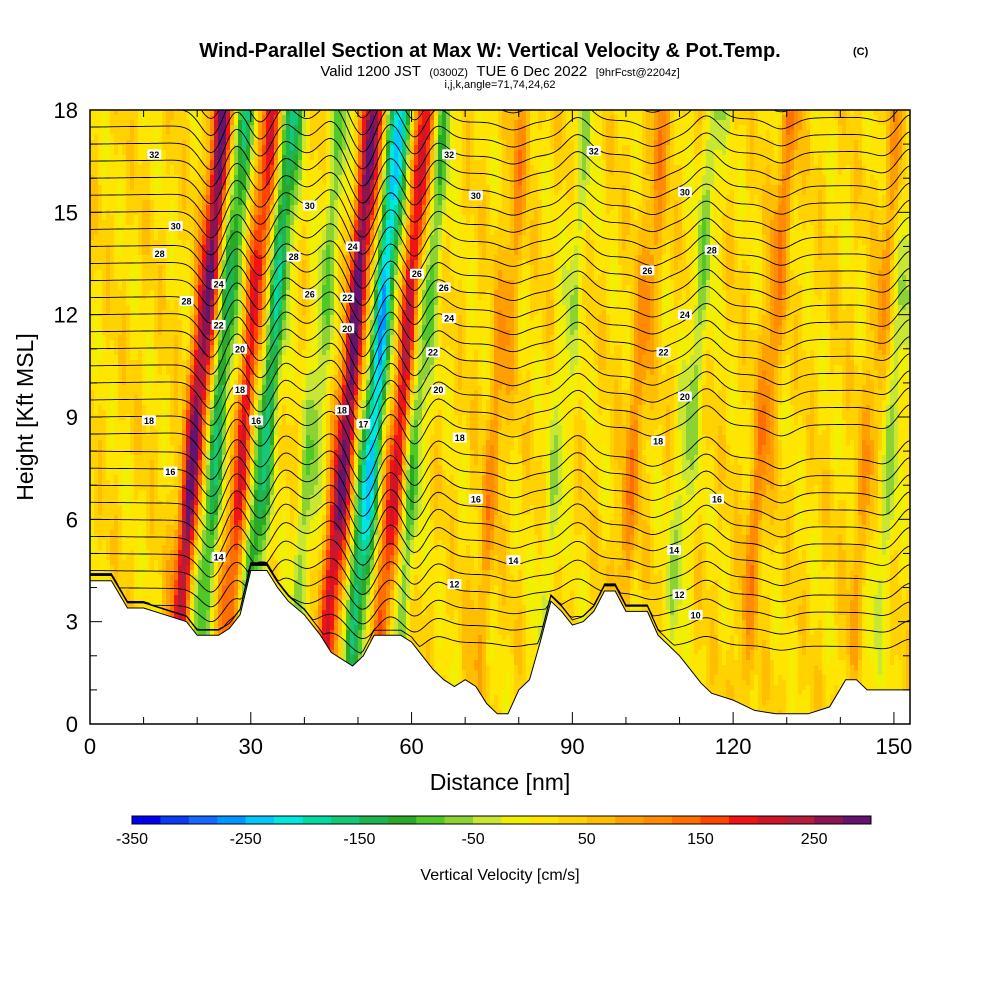 Image resolution: width=1000 pixels, height=1000 pixels. I want to click on colorbar-label: Vertical Velocity [cm/s], so click(499, 875).